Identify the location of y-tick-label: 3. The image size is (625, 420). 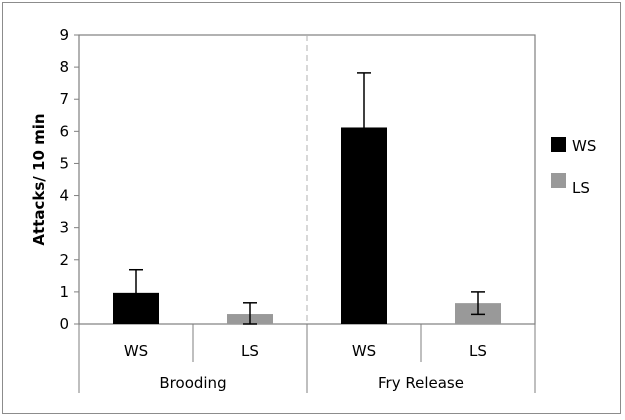
(64, 228).